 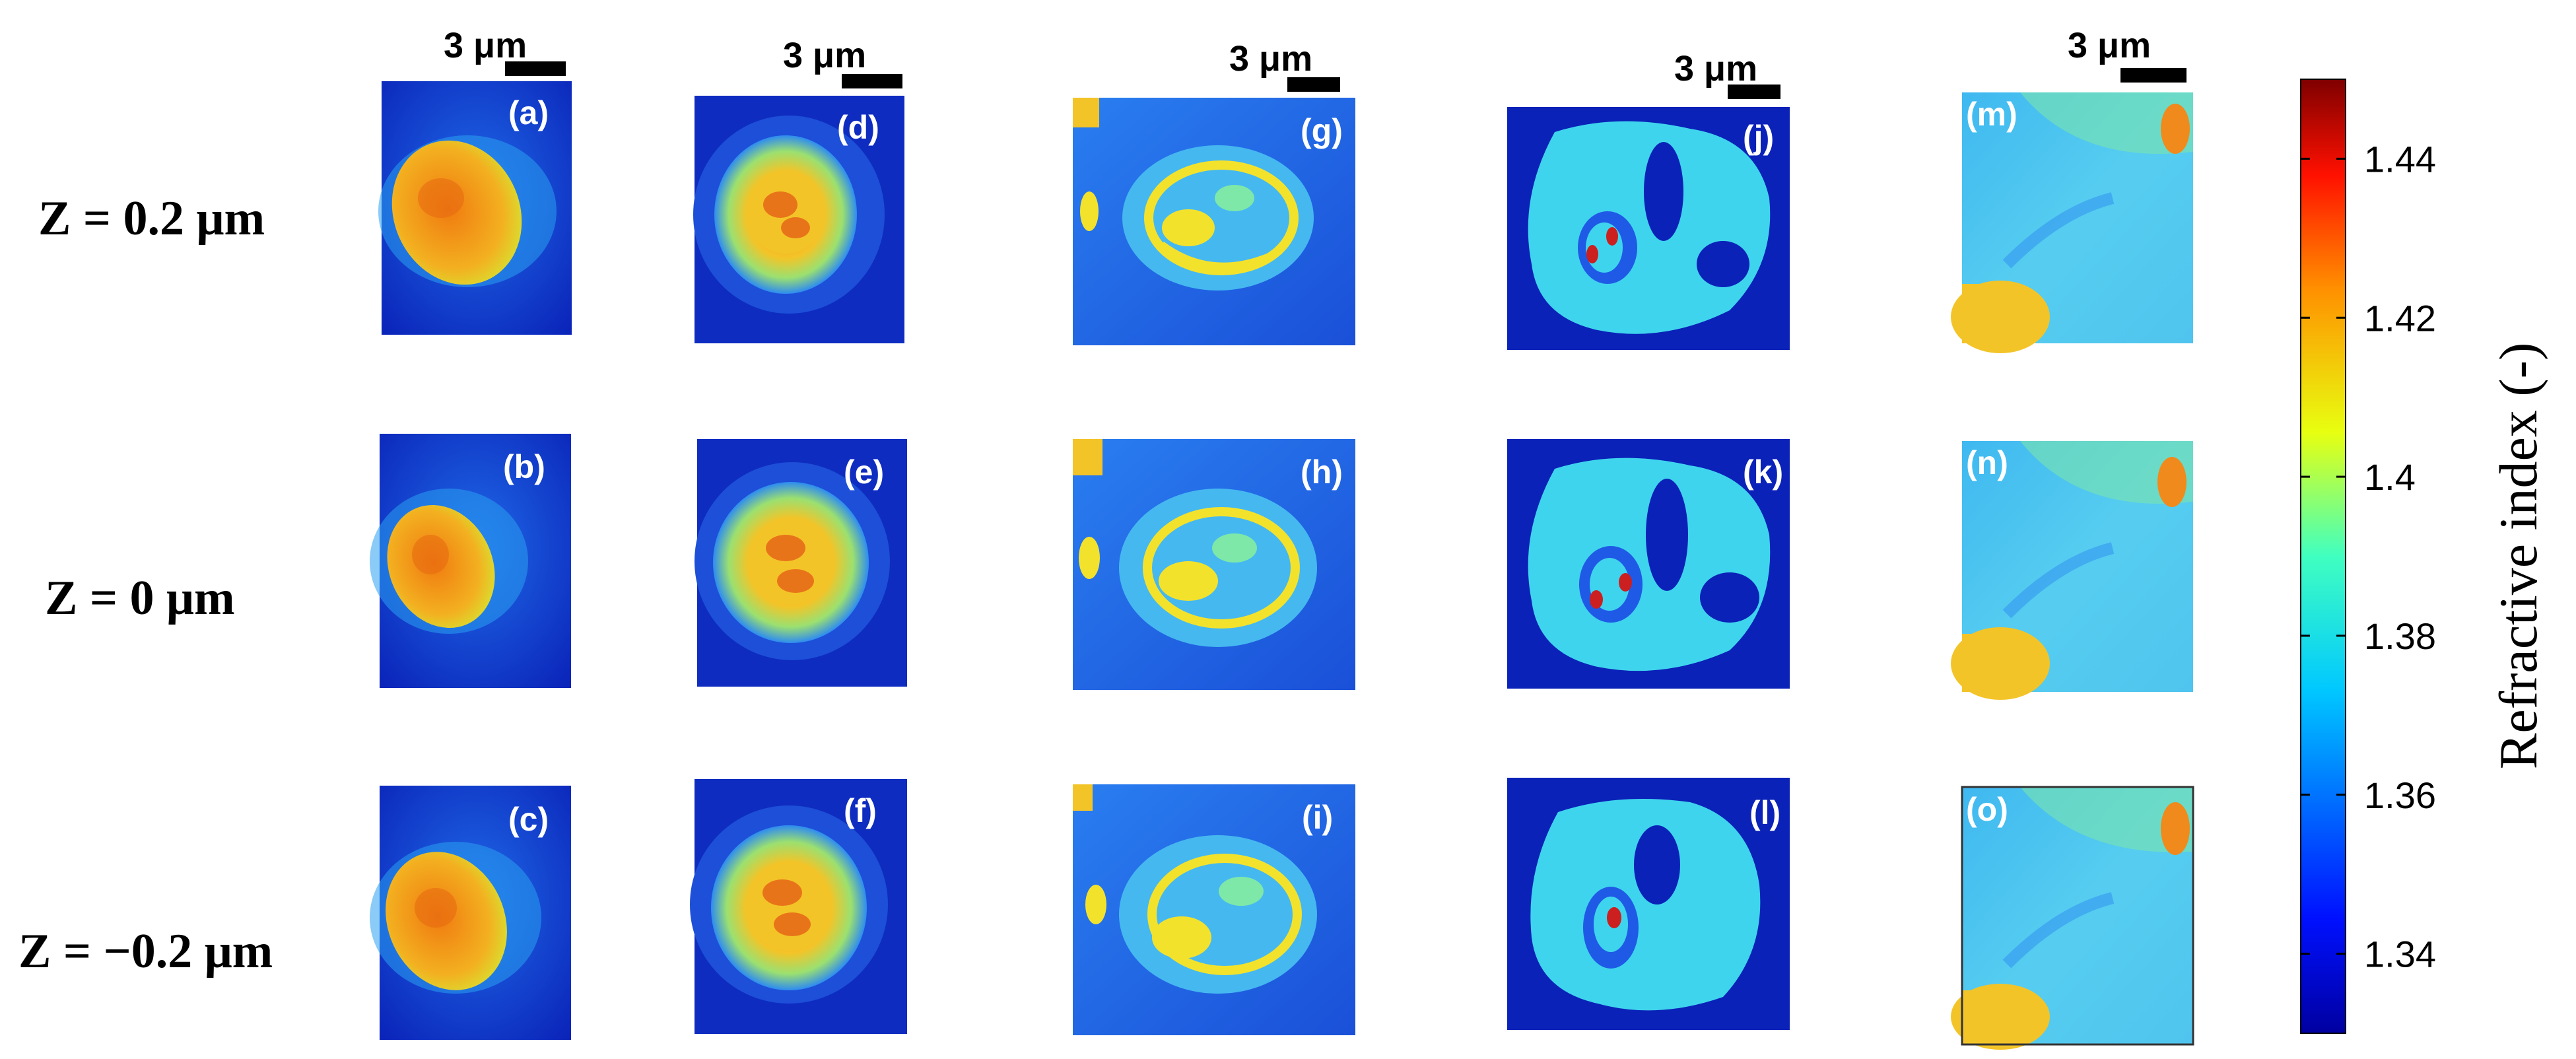 What do you see at coordinates (470, 913) in the screenshot?
I see `panel-c: (c)` at bounding box center [470, 913].